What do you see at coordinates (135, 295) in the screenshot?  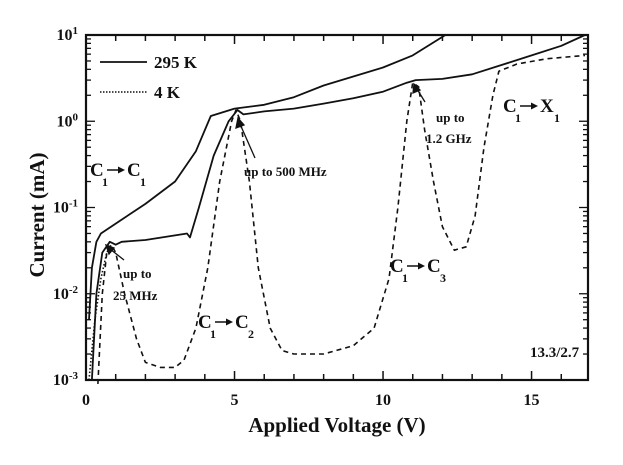 I see `annotation-up-to-25mhz-2: 25 MHz` at bounding box center [135, 295].